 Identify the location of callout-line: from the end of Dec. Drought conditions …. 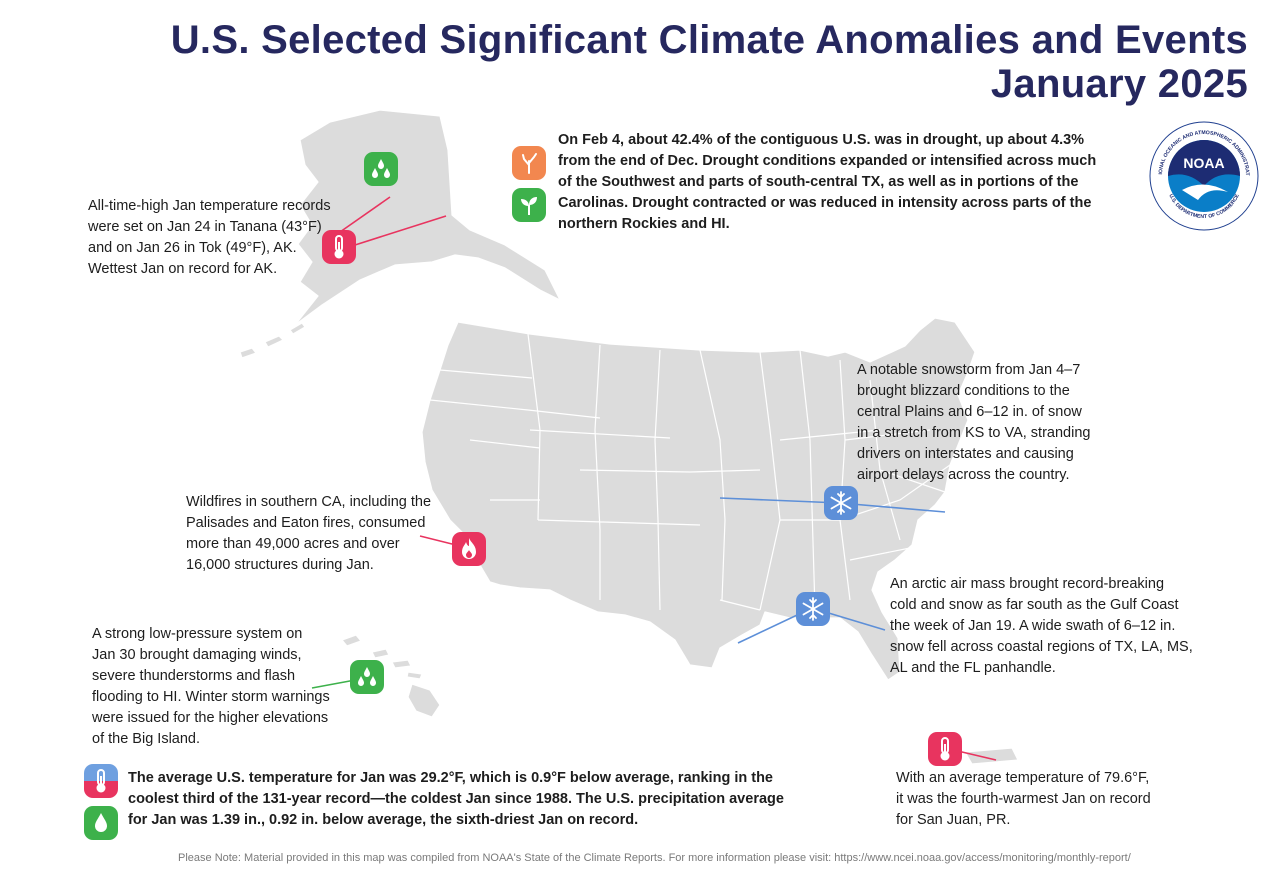
(827, 161).